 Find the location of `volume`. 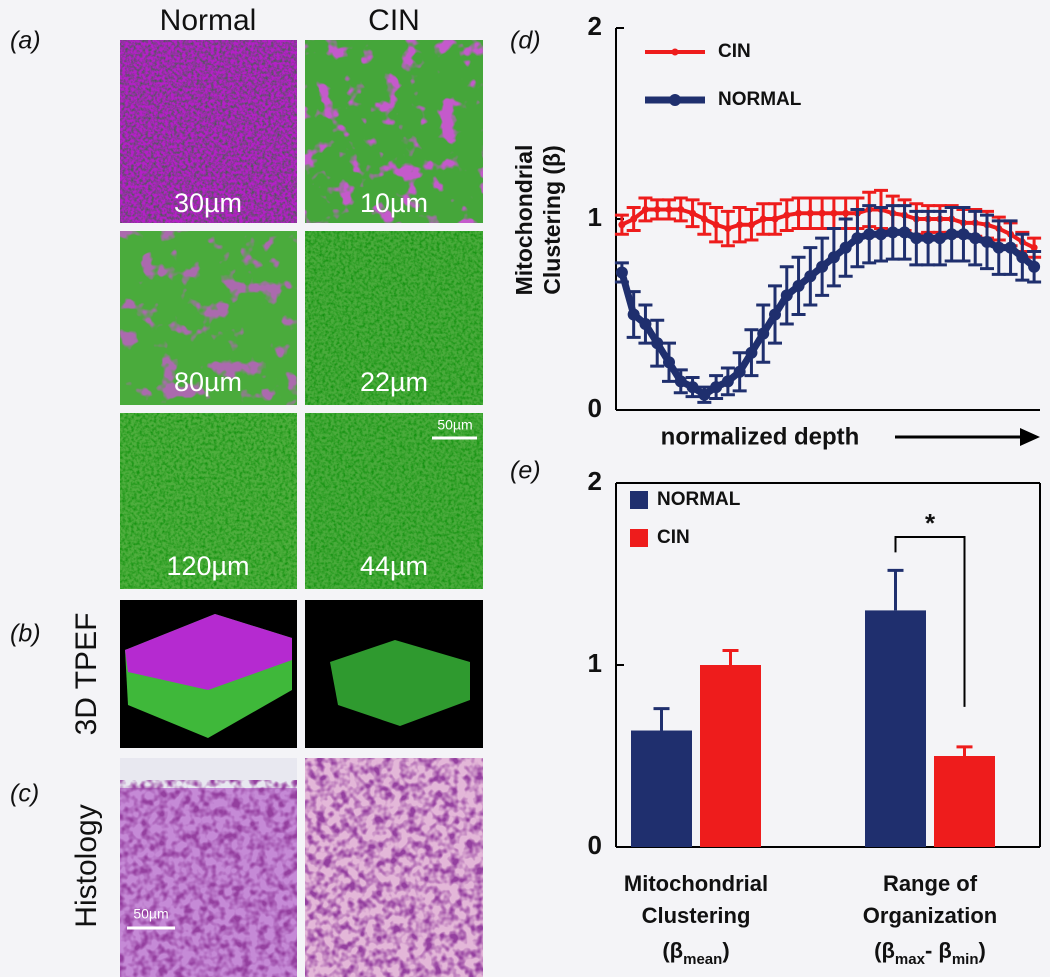

volume is located at coordinates (400, 683).